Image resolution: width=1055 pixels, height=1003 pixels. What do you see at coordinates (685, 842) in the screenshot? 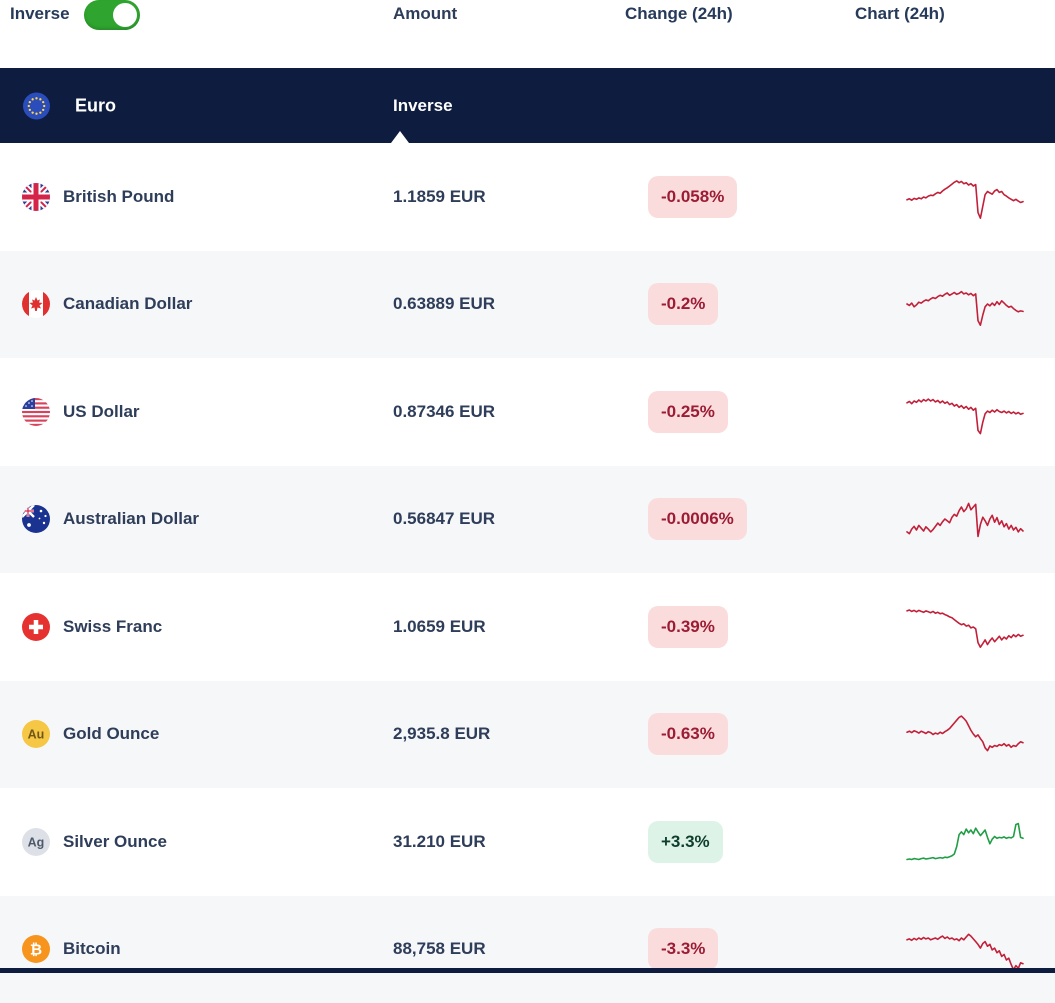
I see `change-badge: +3.3%` at bounding box center [685, 842].